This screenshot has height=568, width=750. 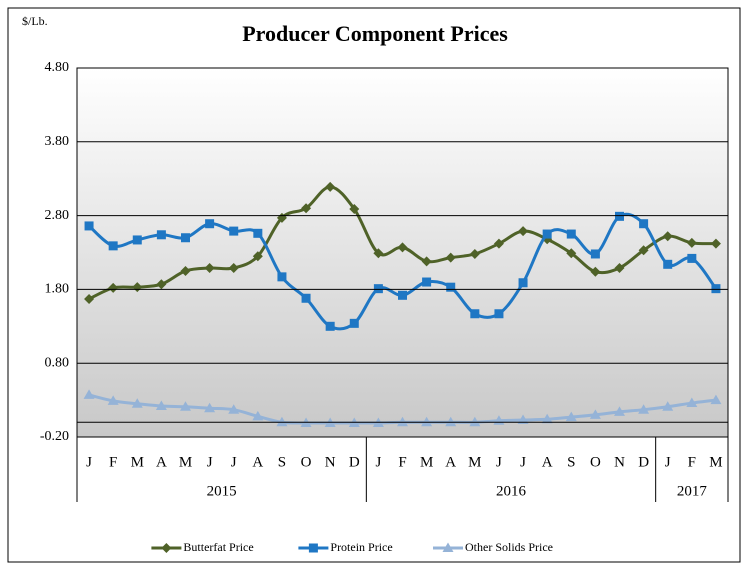 I want to click on x-group-label: 2016, so click(x=511, y=491).